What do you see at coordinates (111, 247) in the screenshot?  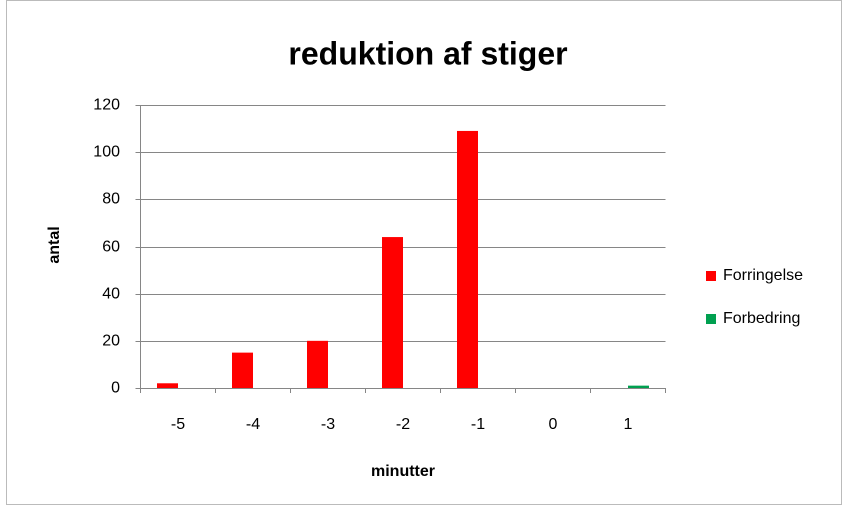 I see `y-tick-label: 60` at bounding box center [111, 247].